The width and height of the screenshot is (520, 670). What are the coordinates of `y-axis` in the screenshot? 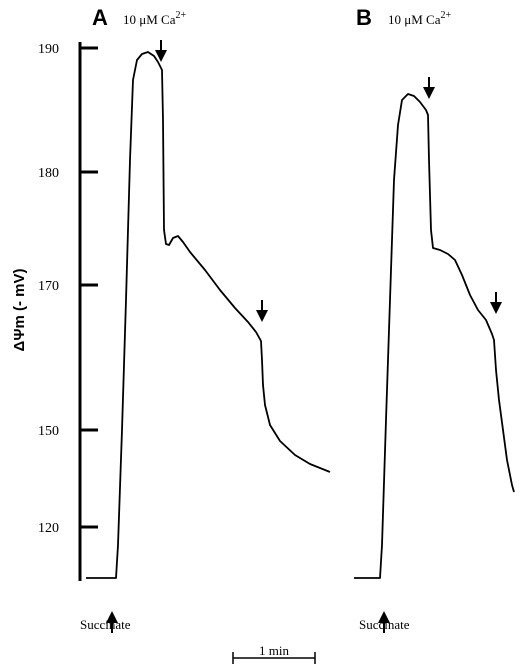 It's located at (88, 311).